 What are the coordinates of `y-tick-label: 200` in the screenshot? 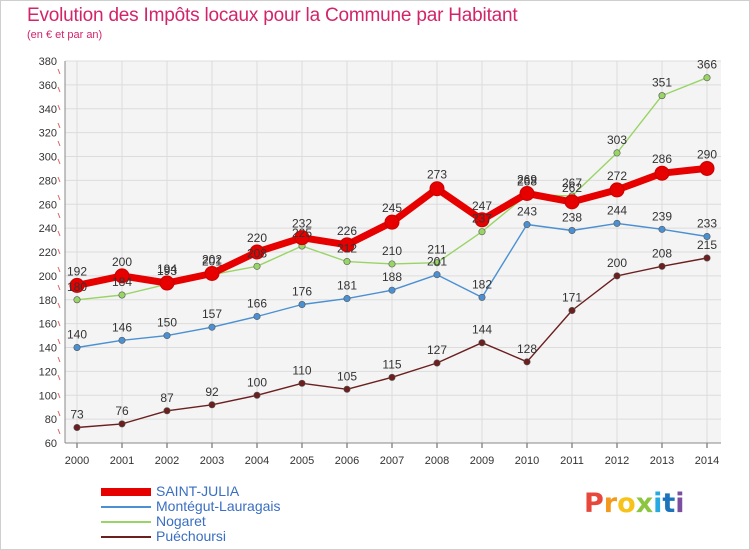 It's located at (48, 277).